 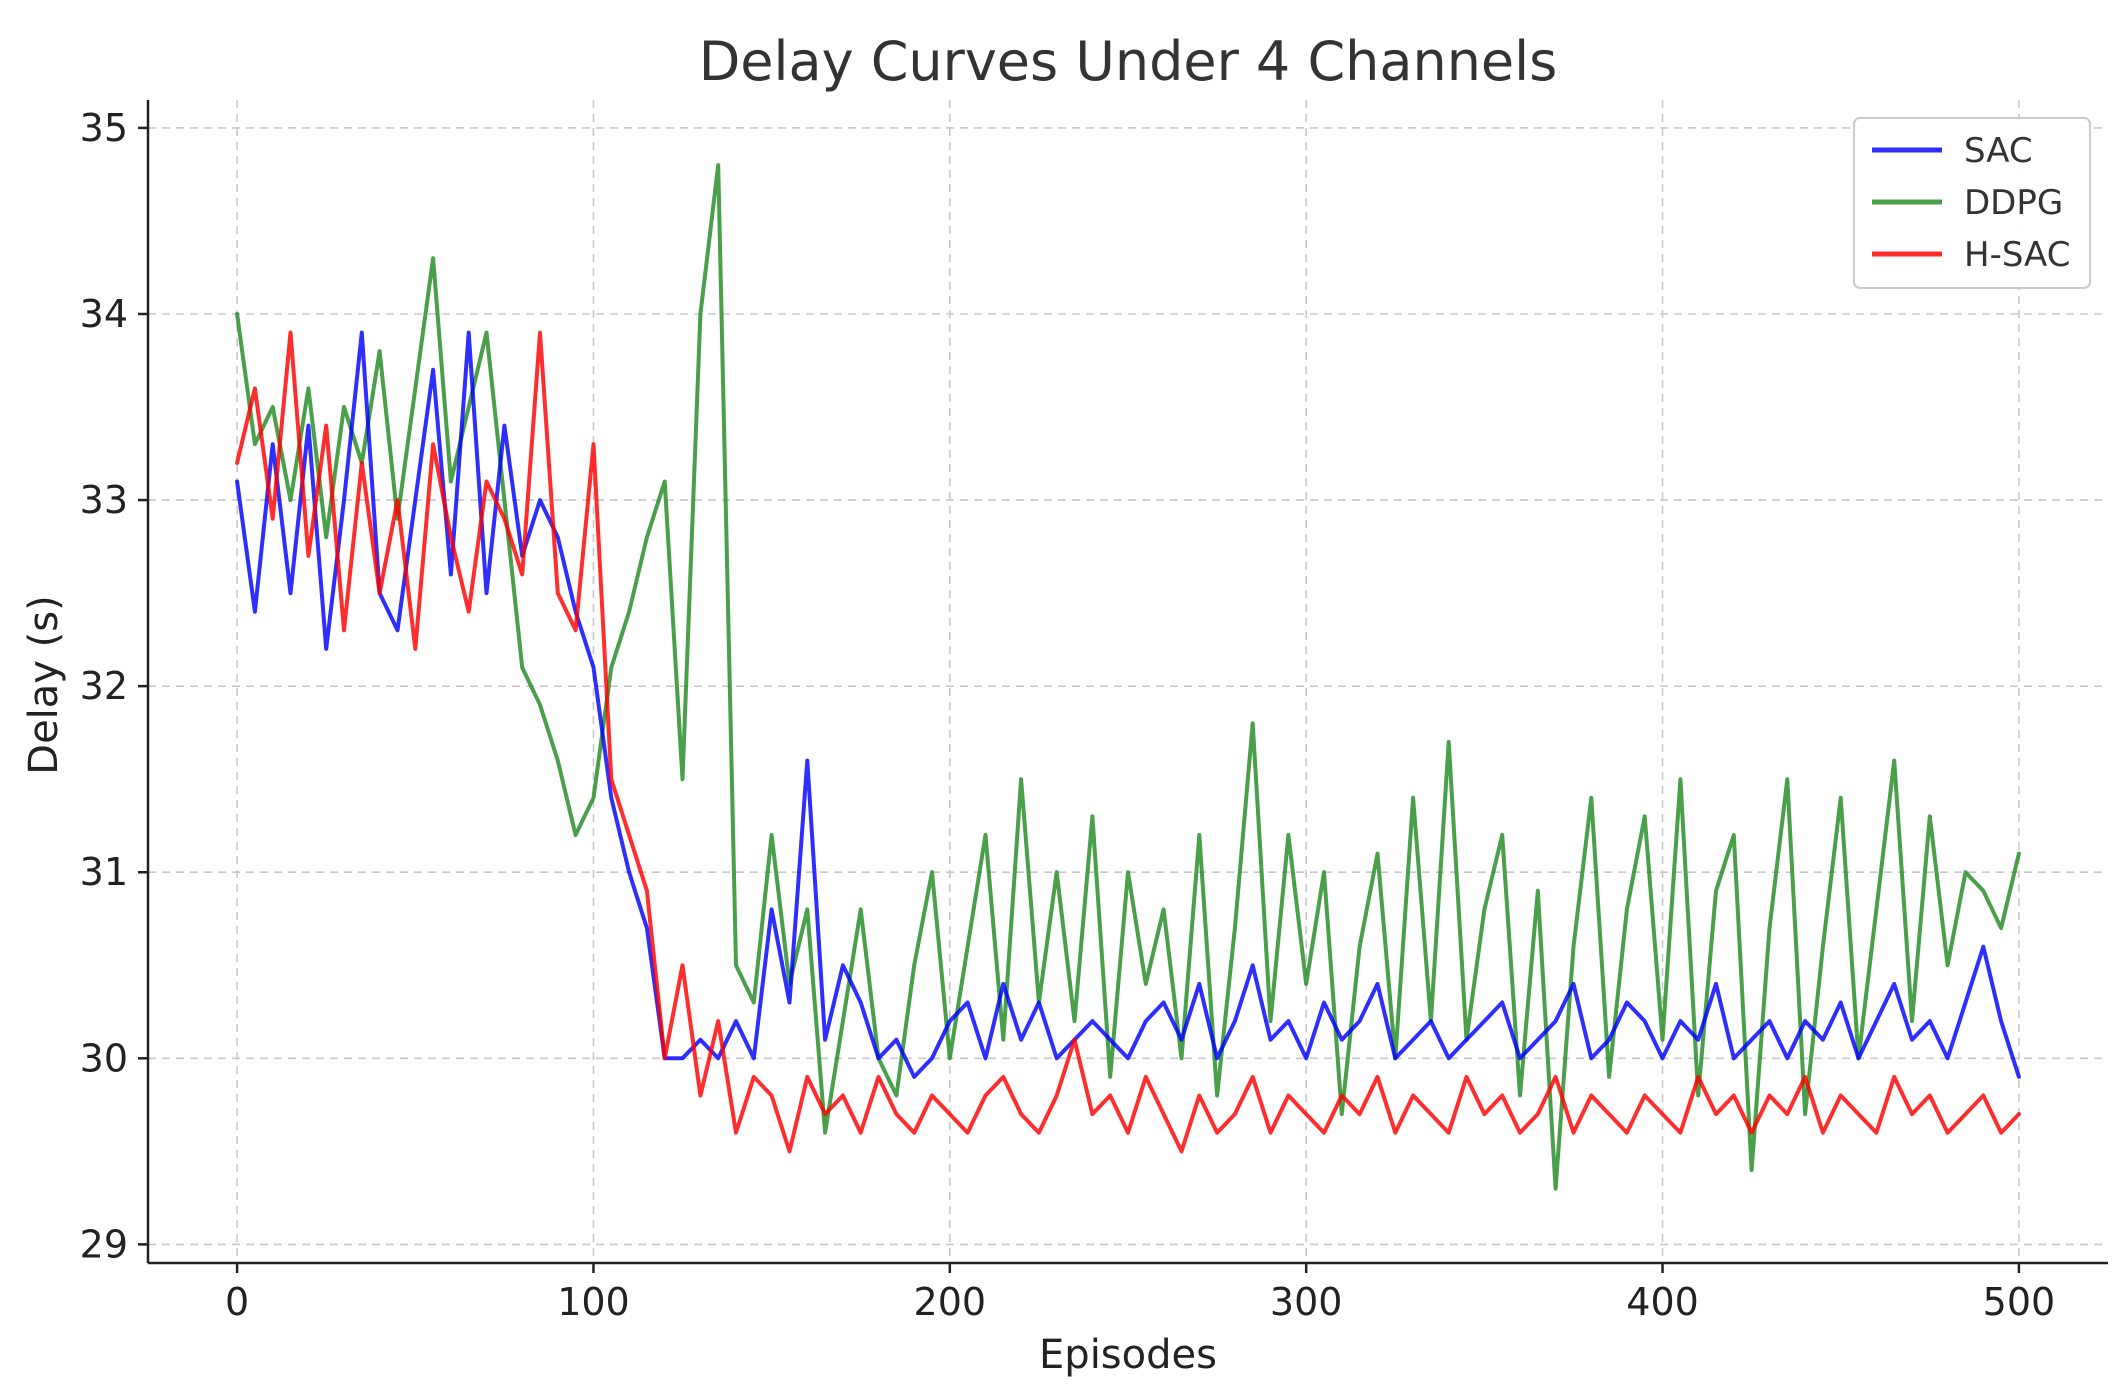 What do you see at coordinates (1128, 1355) in the screenshot?
I see `x-axis-label: Episodes` at bounding box center [1128, 1355].